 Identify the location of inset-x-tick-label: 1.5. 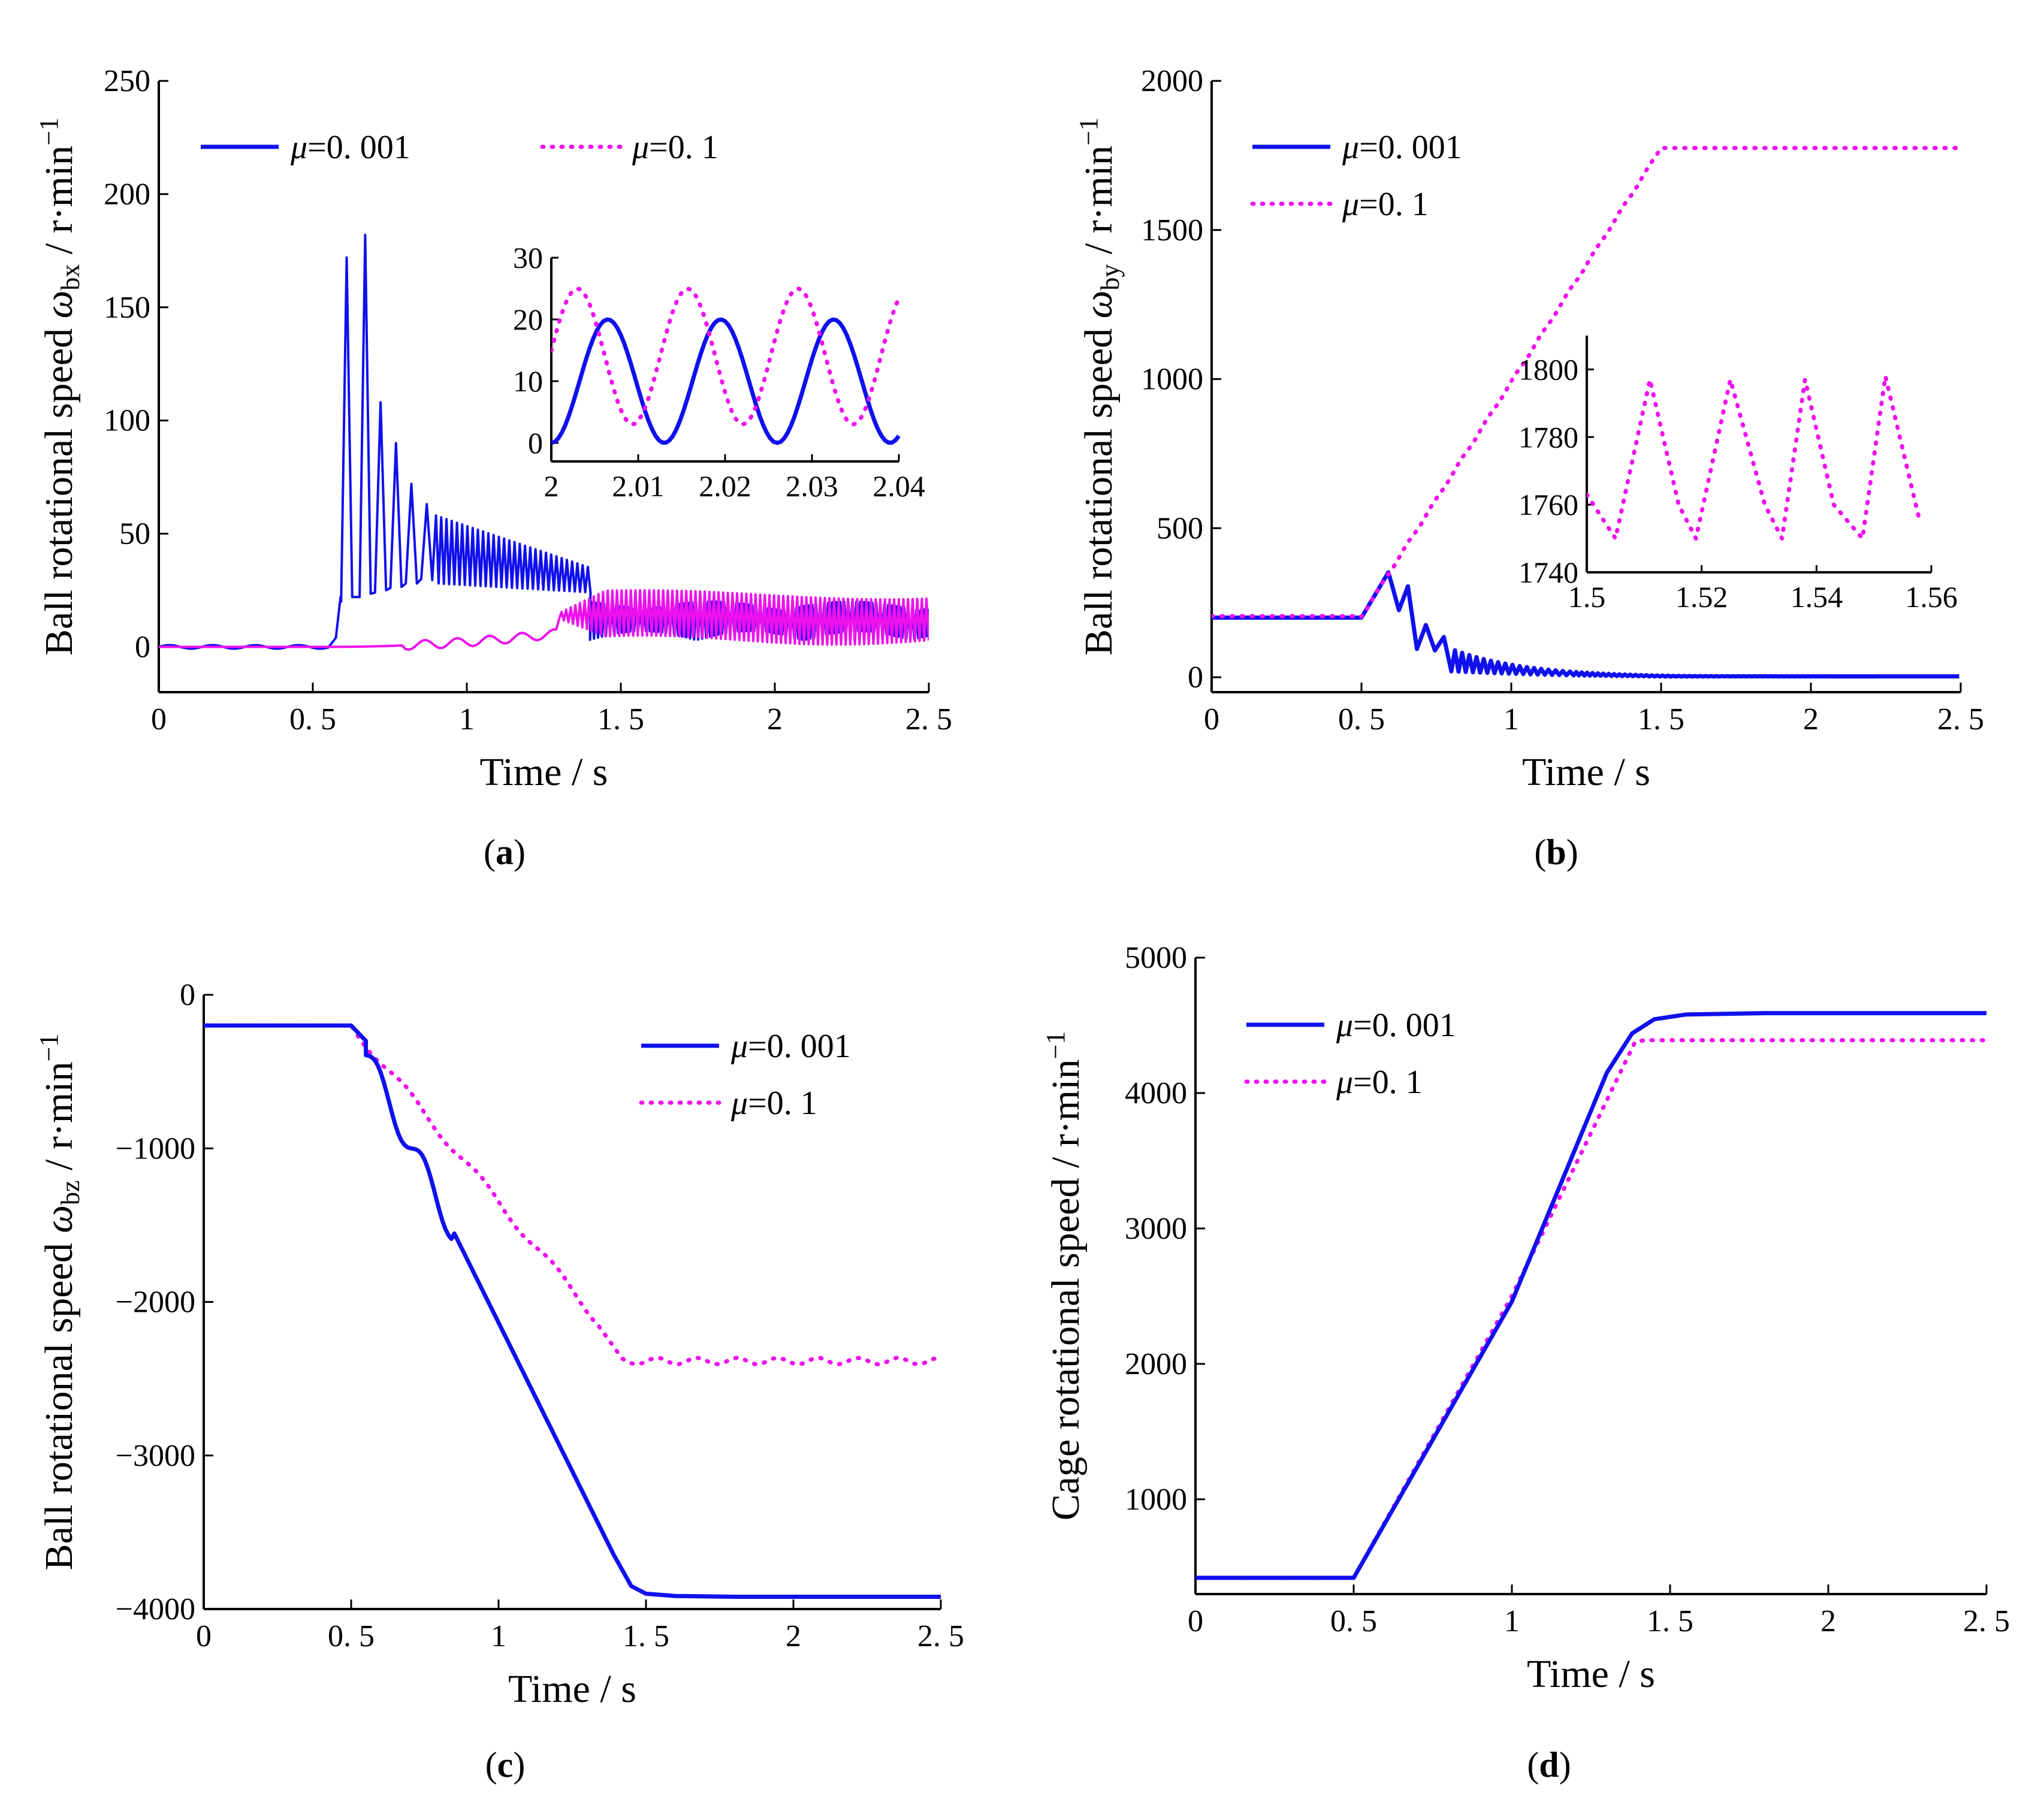
(1587, 597).